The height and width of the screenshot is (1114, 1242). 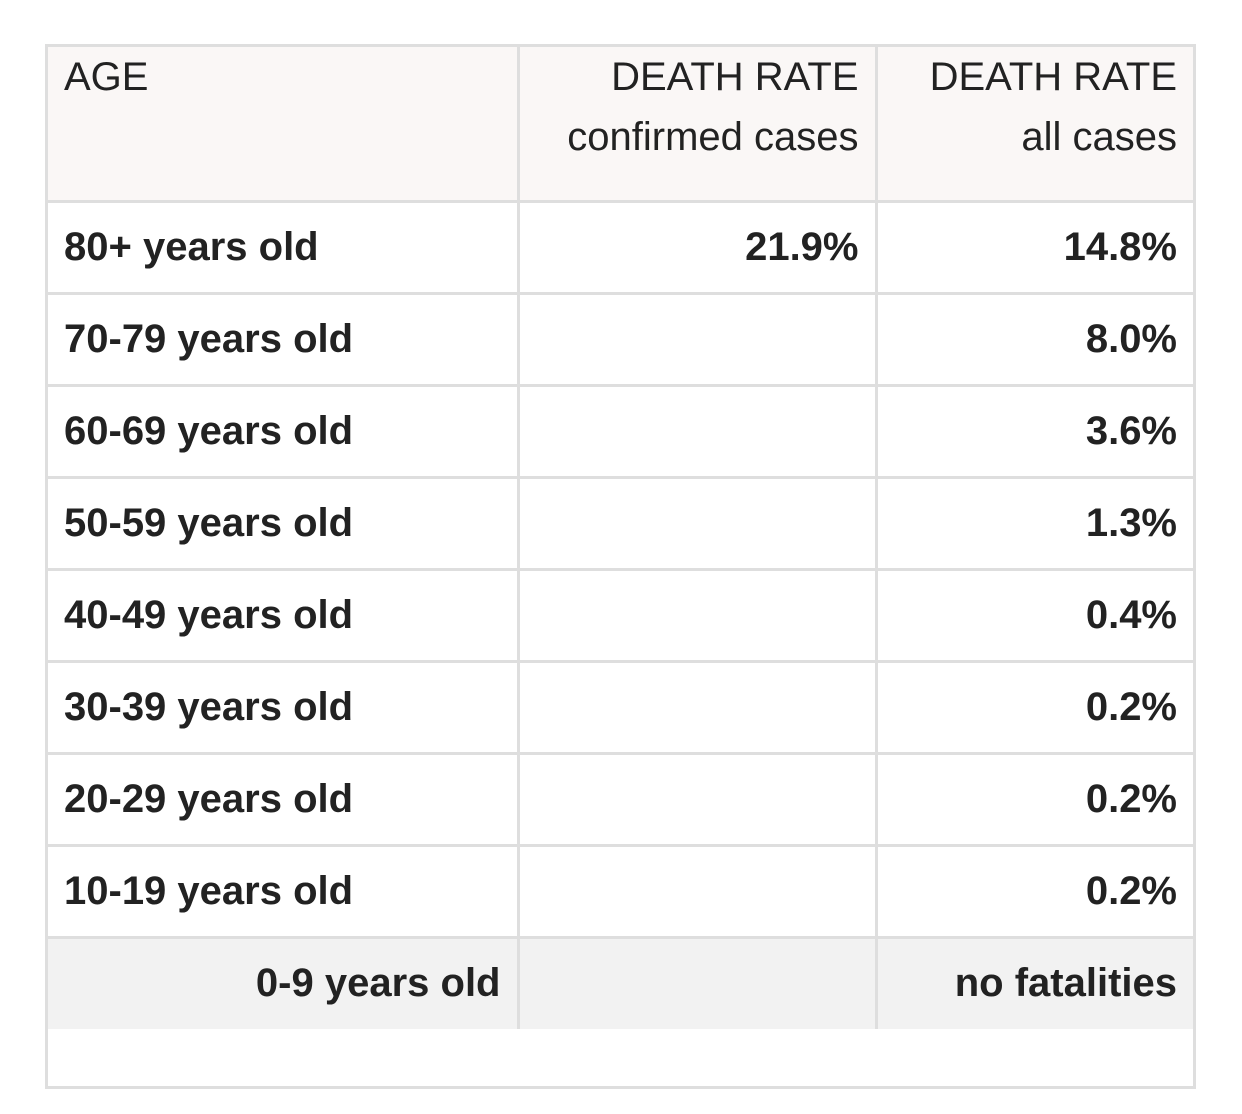 What do you see at coordinates (284, 615) in the screenshot?
I see `age-cell: 40-49 years old` at bounding box center [284, 615].